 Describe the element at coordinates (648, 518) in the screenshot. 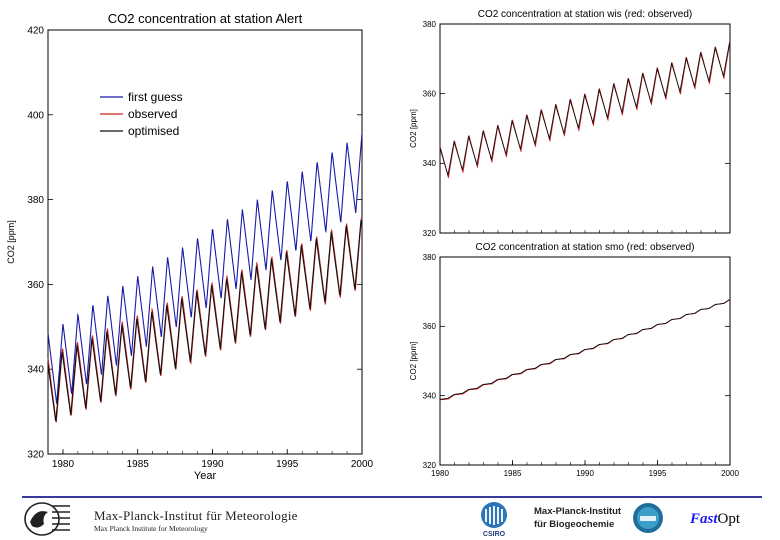

I see `round-emblem-logo-icon` at that location.